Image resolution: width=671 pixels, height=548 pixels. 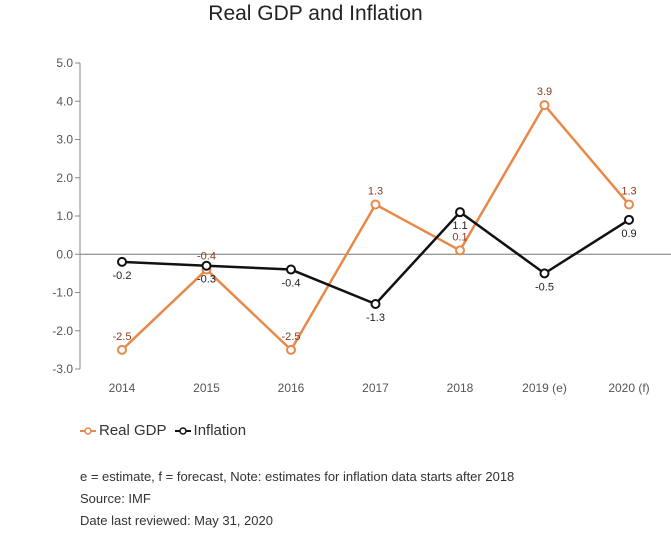 I want to click on series-1-label-2: -0.4, so click(x=291, y=284).